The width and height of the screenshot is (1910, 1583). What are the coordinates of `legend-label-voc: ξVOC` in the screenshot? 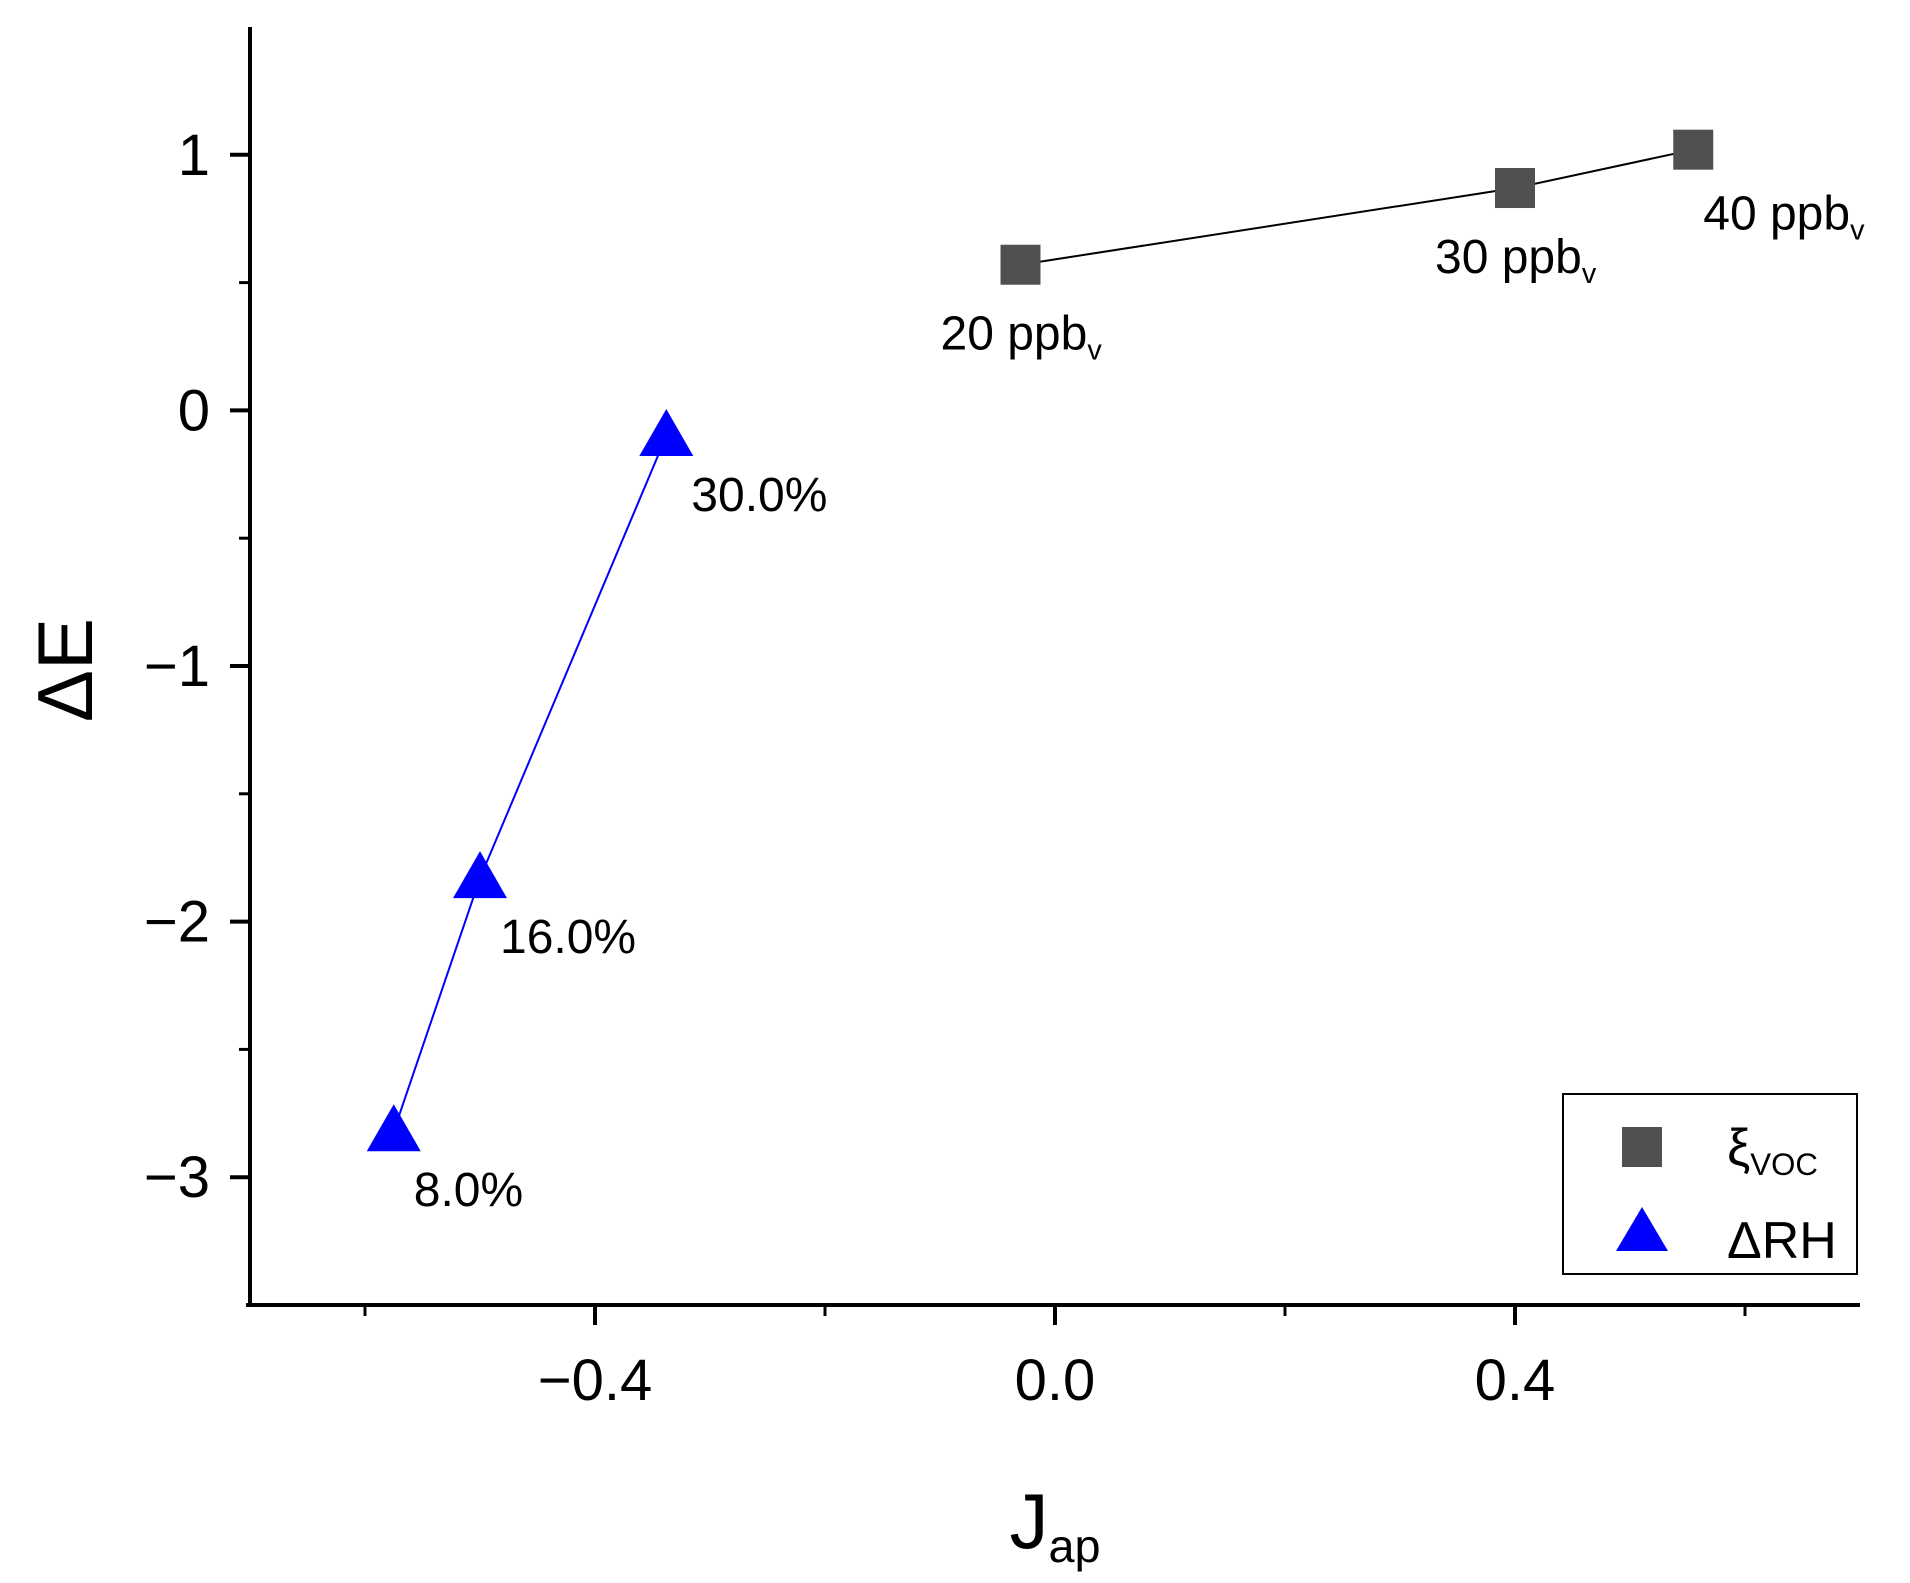 It's located at (1772, 1150).